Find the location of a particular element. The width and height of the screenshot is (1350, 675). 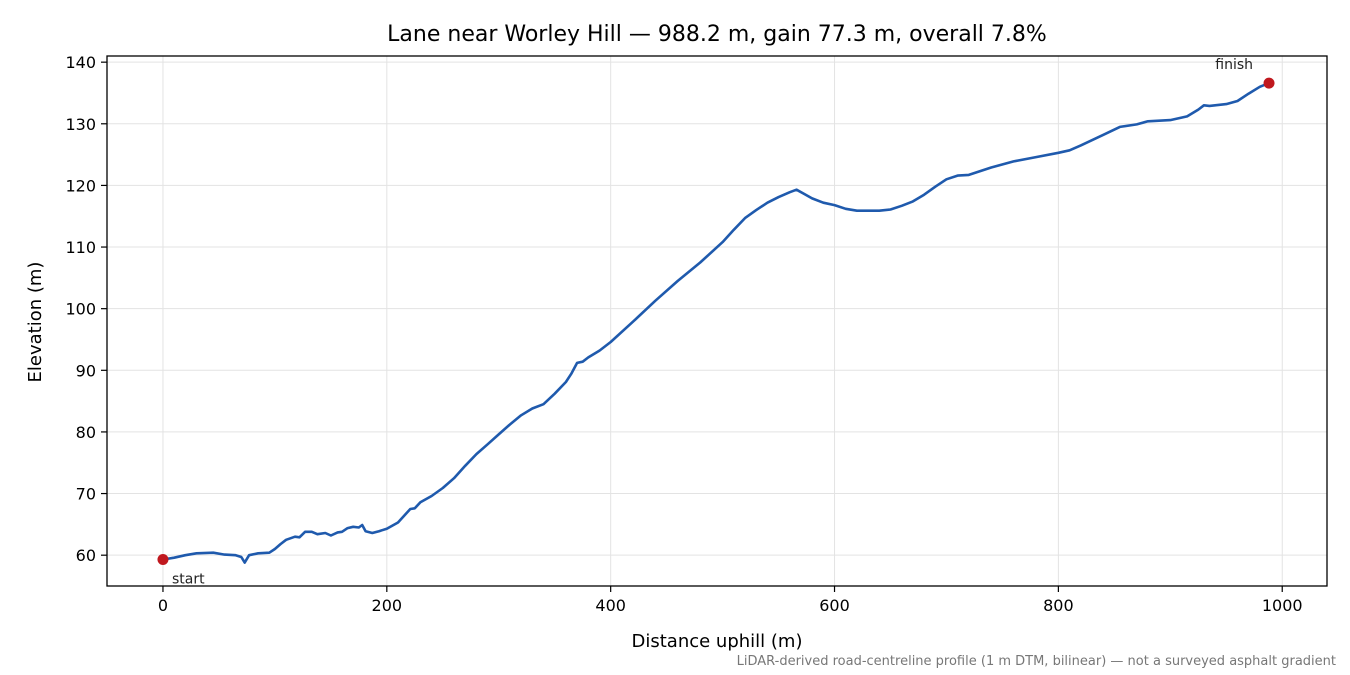

y-axis-ticks: 60 70 80 90 100 110 120 130 140 is located at coordinates (86, 309).